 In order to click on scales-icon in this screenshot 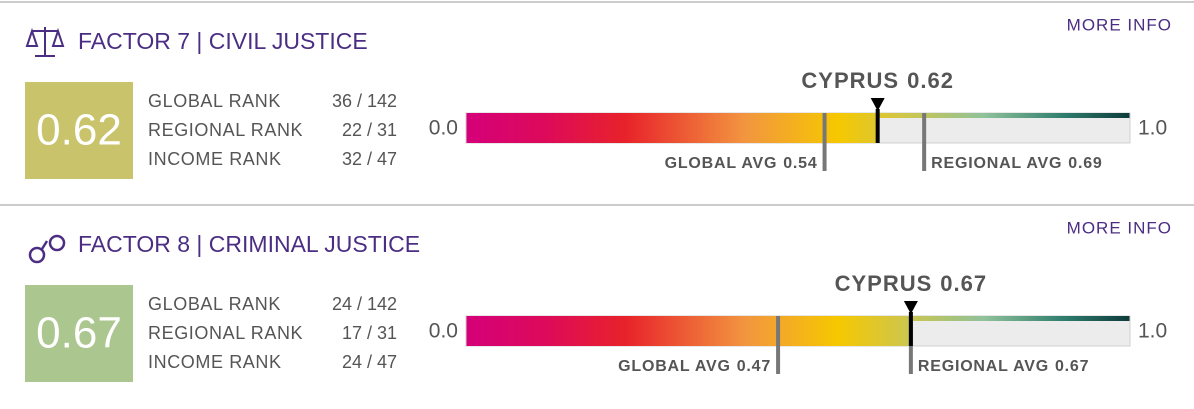, I will do `click(45, 42)`.